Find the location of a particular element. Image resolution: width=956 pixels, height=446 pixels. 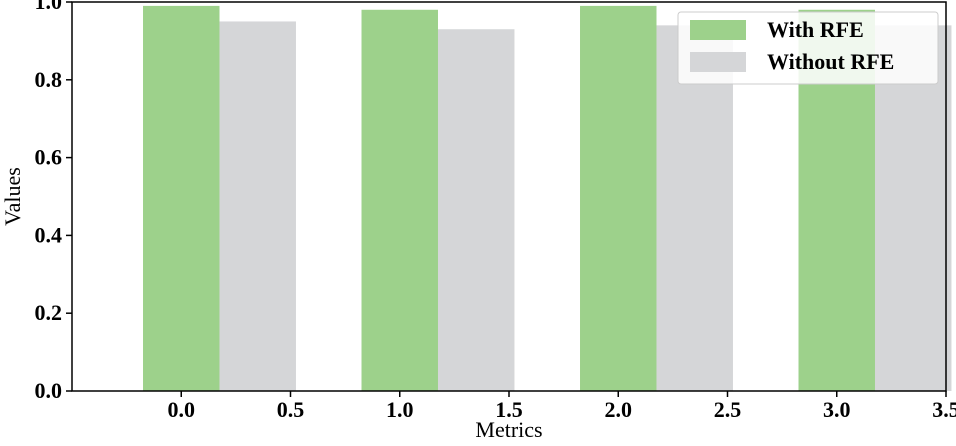

x-tick-label: 2.0 is located at coordinates (619, 409).